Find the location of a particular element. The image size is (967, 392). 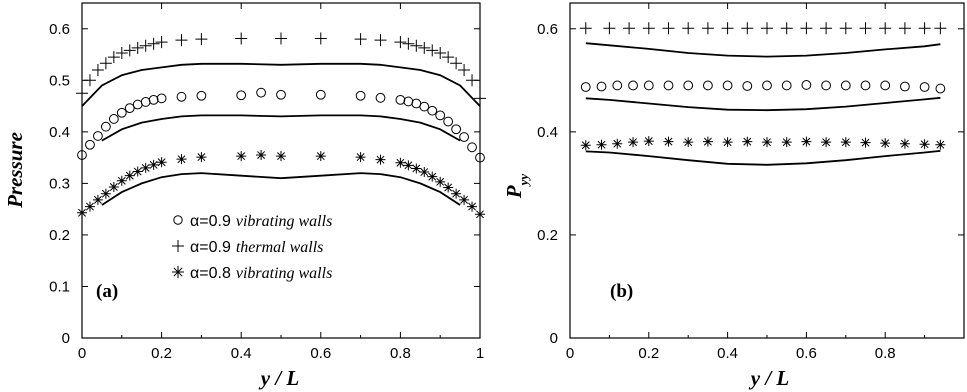

panel-b-label: (b) is located at coordinates (621, 291).